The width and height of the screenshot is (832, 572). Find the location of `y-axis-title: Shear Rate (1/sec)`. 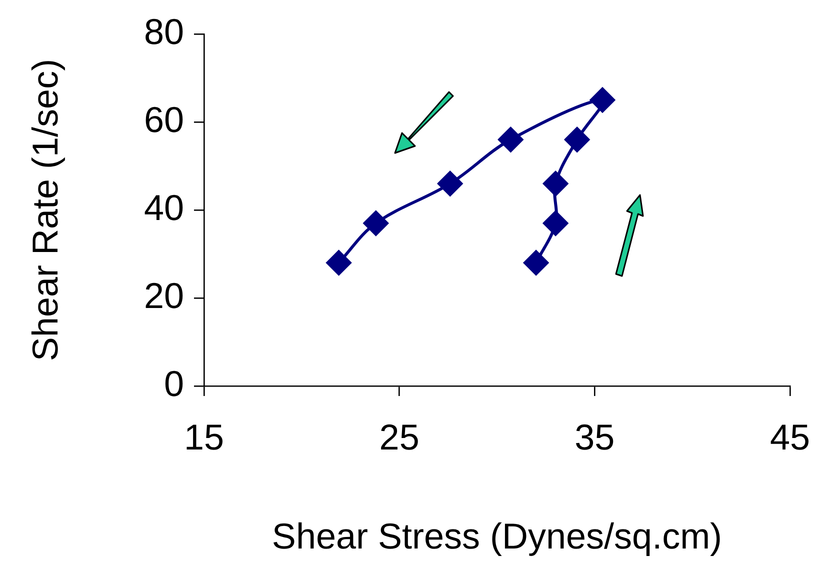

y-axis-title: Shear Rate (1/sec) is located at coordinates (45, 210).